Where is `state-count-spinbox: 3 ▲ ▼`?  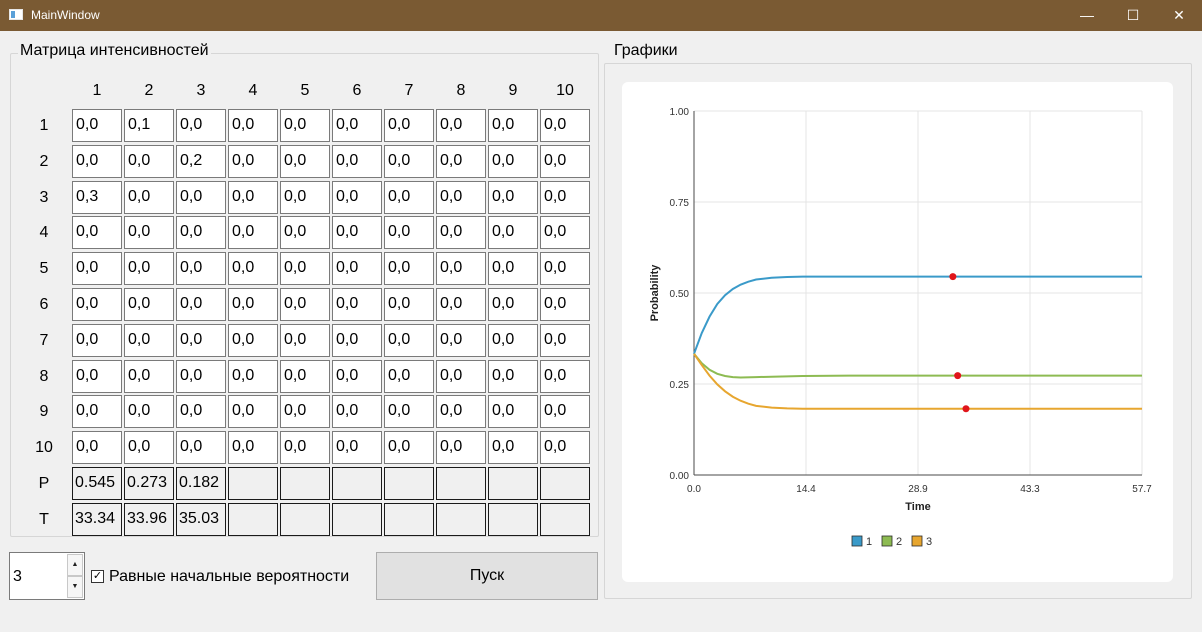 state-count-spinbox: 3 ▲ ▼ is located at coordinates (47, 576).